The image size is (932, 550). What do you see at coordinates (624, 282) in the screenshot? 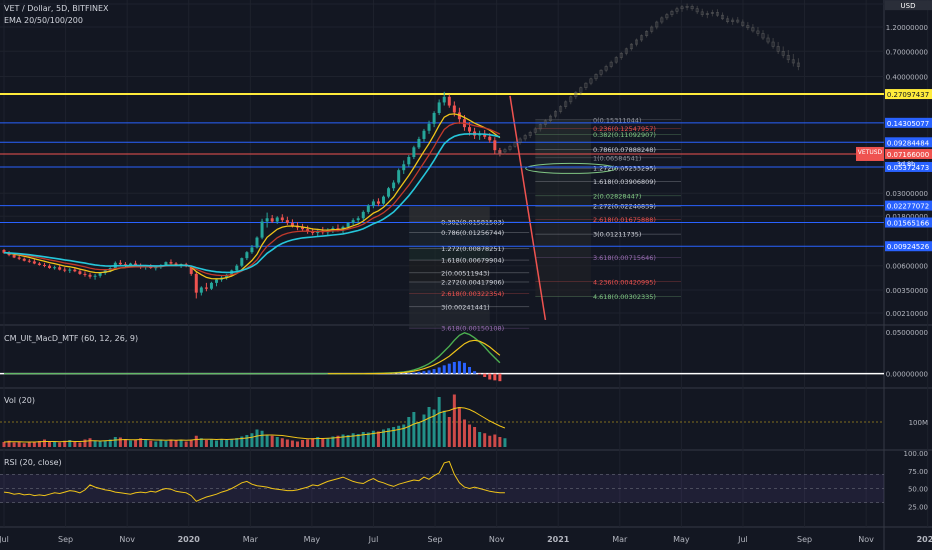
I see `fib-label: 4.236(0.00420995)` at bounding box center [624, 282].